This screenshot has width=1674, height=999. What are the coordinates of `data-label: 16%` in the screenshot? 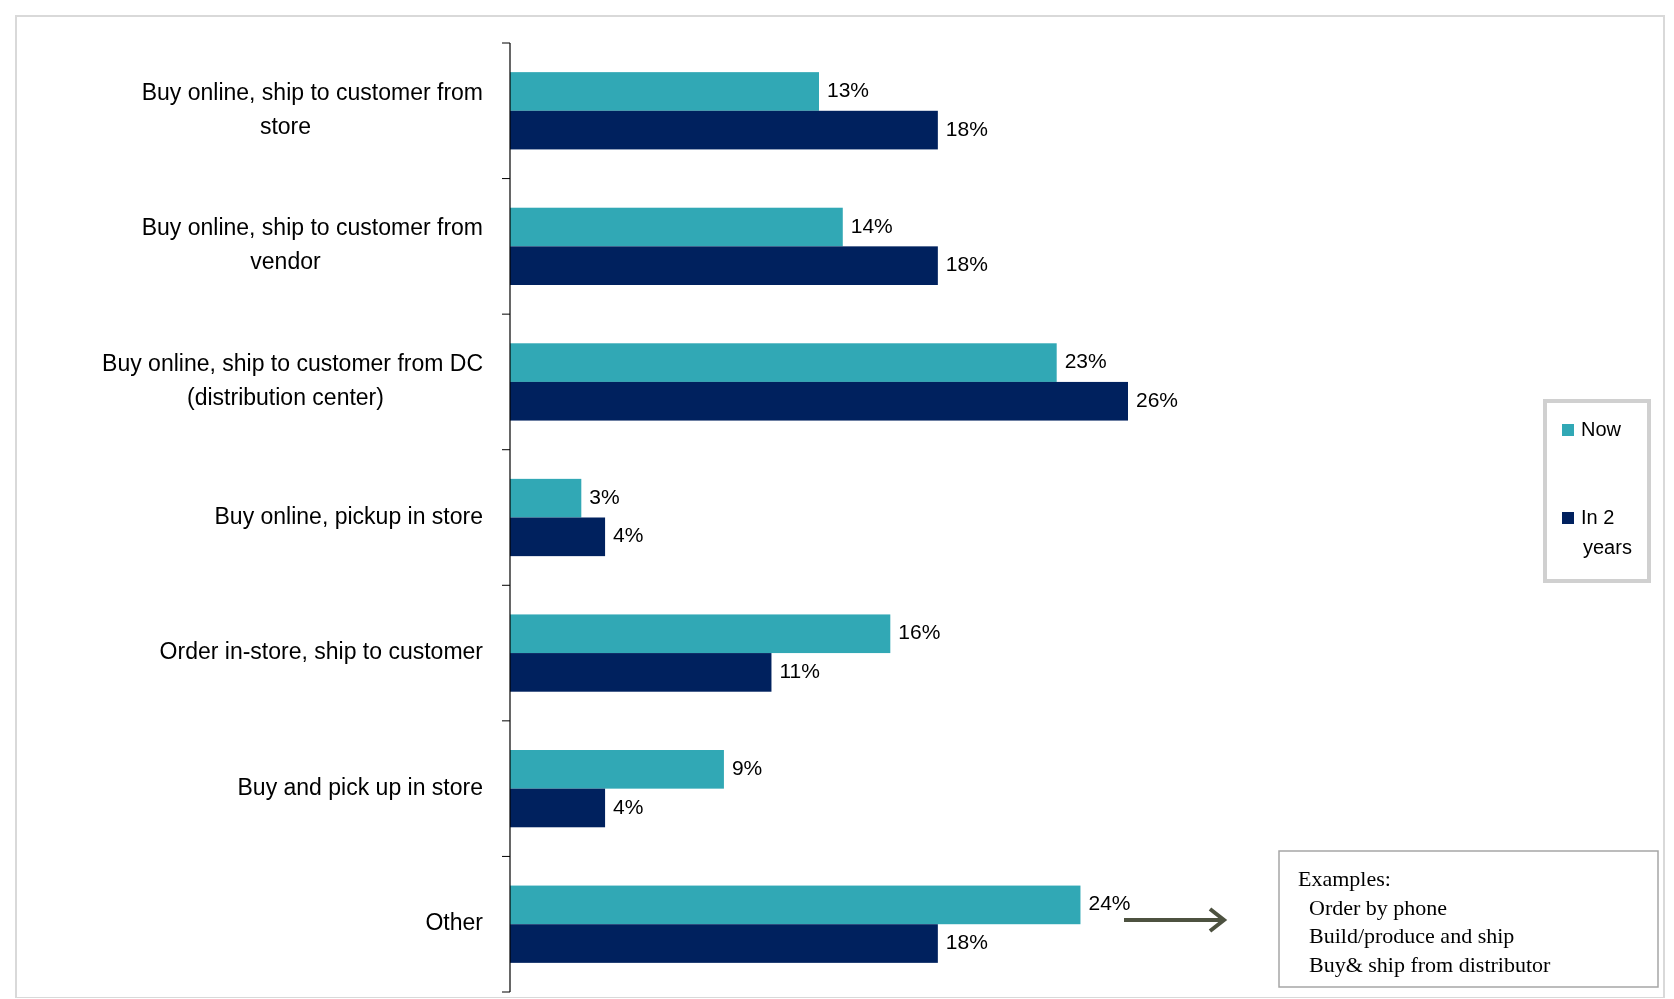 It's located at (919, 632).